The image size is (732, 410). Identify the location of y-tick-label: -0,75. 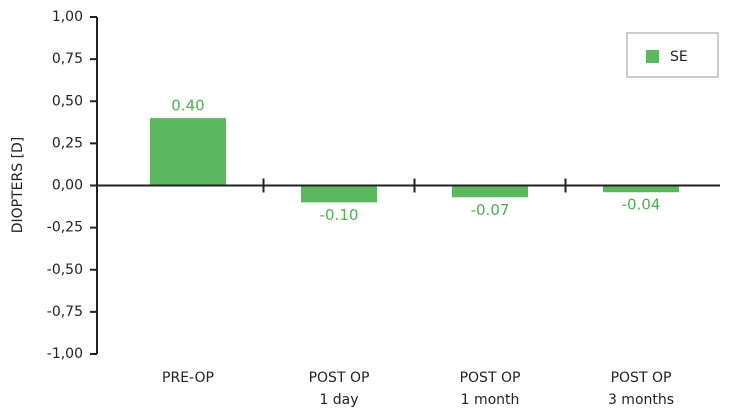
(65, 312).